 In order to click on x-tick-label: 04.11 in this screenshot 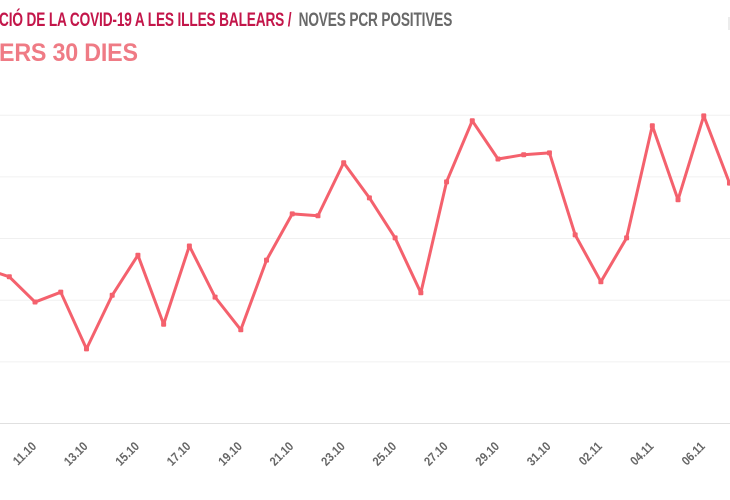, I will do `click(642, 453)`.